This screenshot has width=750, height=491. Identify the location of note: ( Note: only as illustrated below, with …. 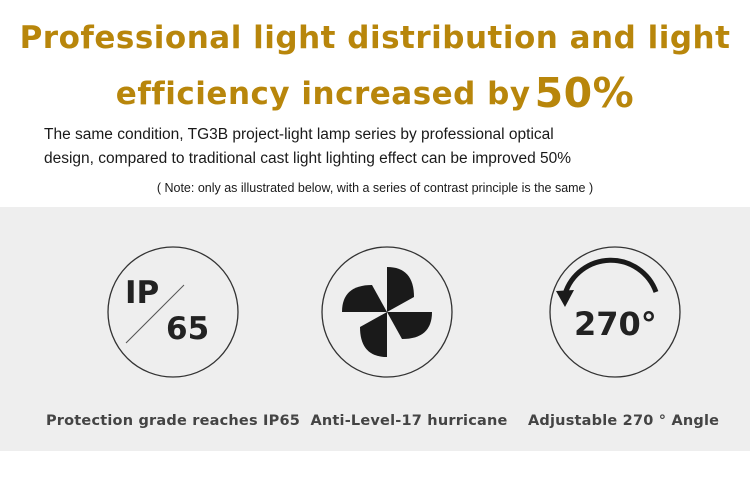
(375, 188).